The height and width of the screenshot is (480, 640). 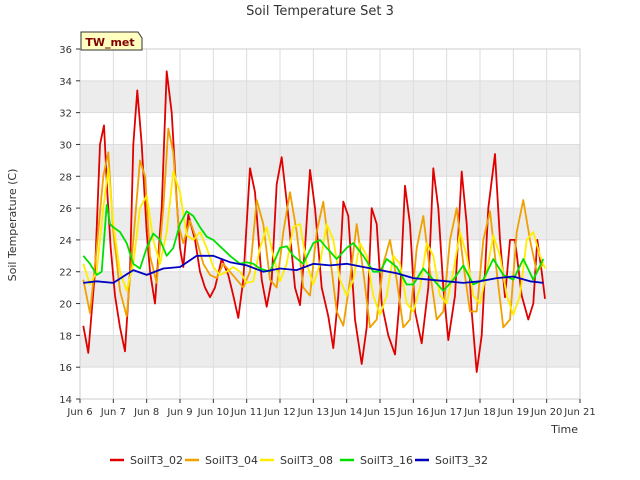 I want to click on legend-label: SoilT3_02, so click(x=156, y=460).